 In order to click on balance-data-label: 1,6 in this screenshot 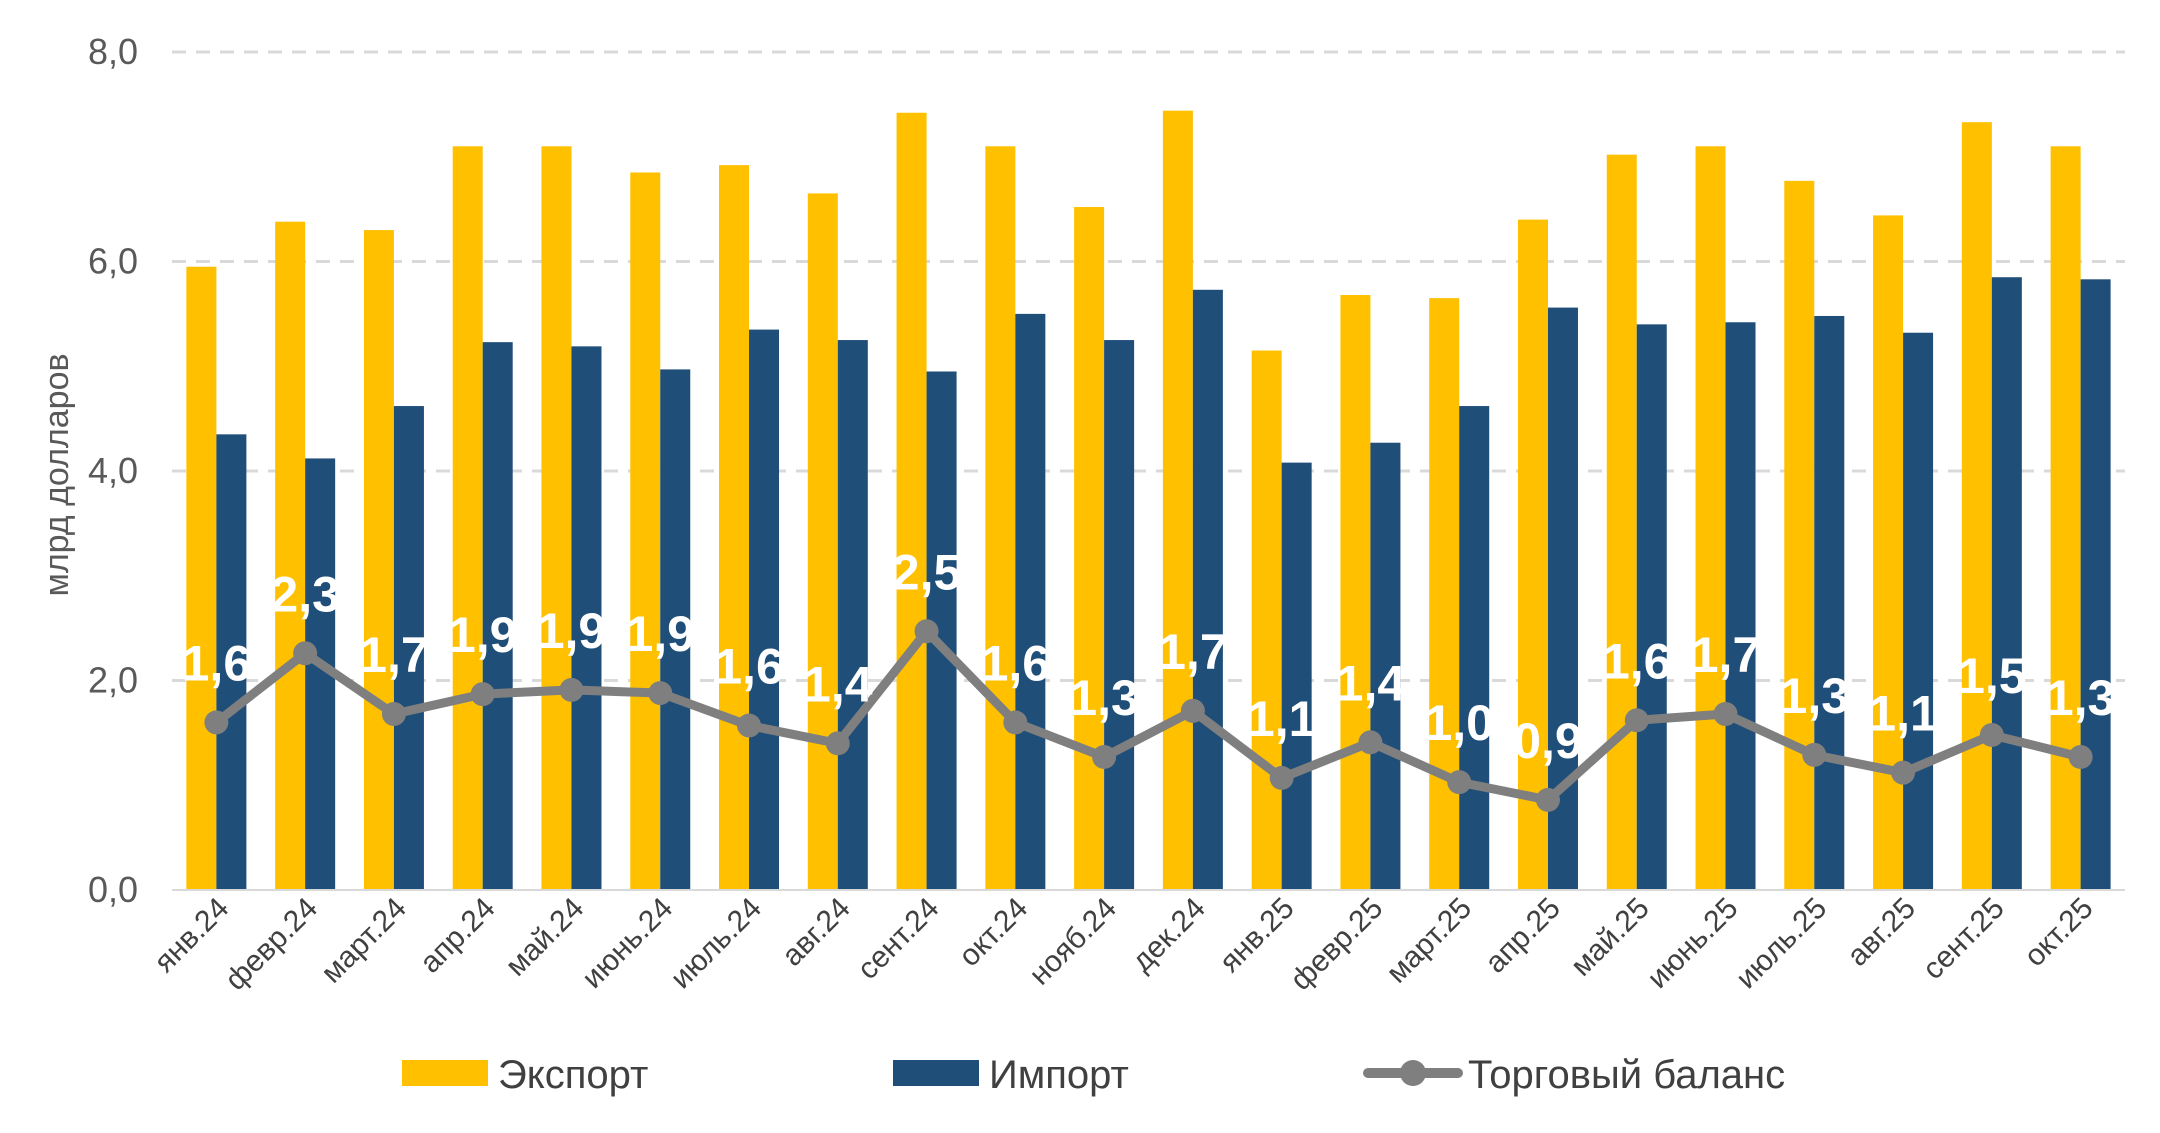, I will do `click(217, 663)`.